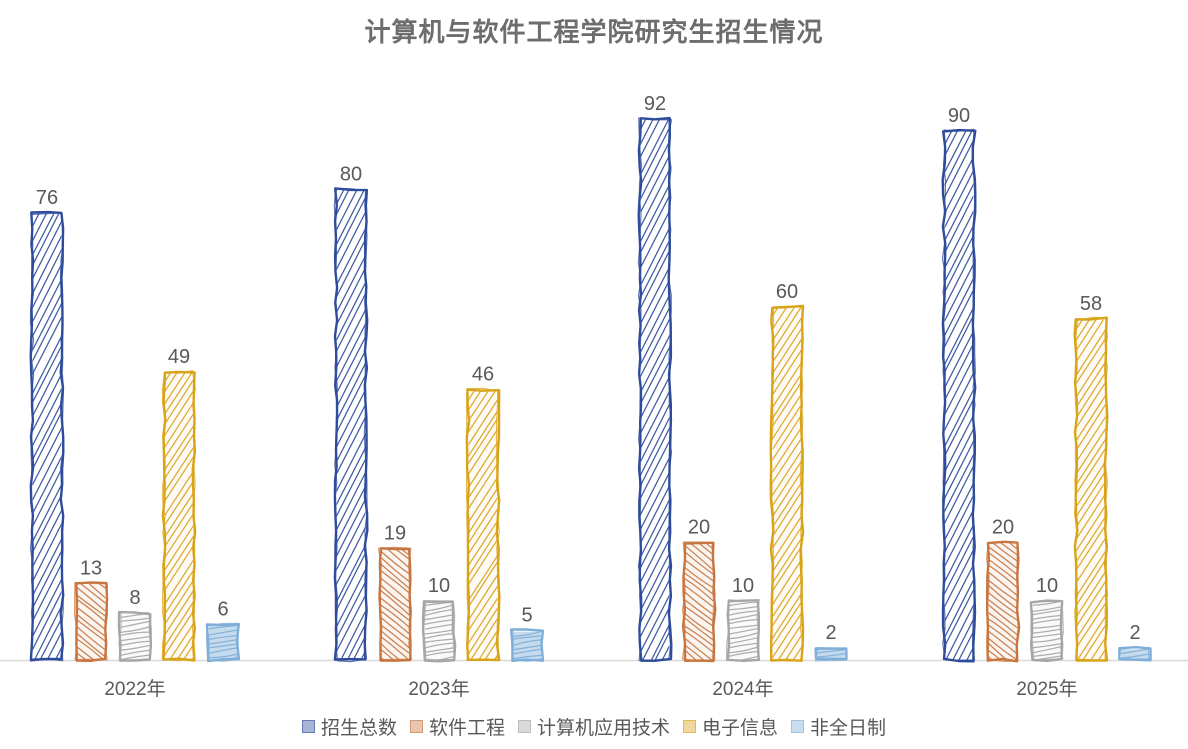 The height and width of the screenshot is (749, 1188). I want to click on bar-s3-c0, so click(192, 516).